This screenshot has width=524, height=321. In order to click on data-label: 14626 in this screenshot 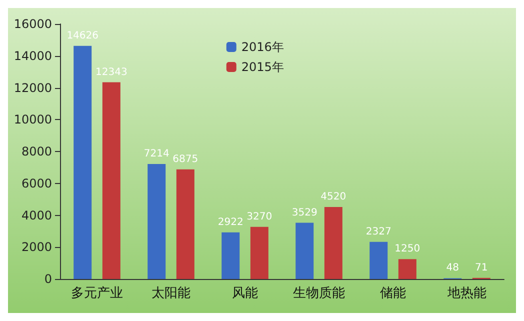, I will do `click(82, 36)`.